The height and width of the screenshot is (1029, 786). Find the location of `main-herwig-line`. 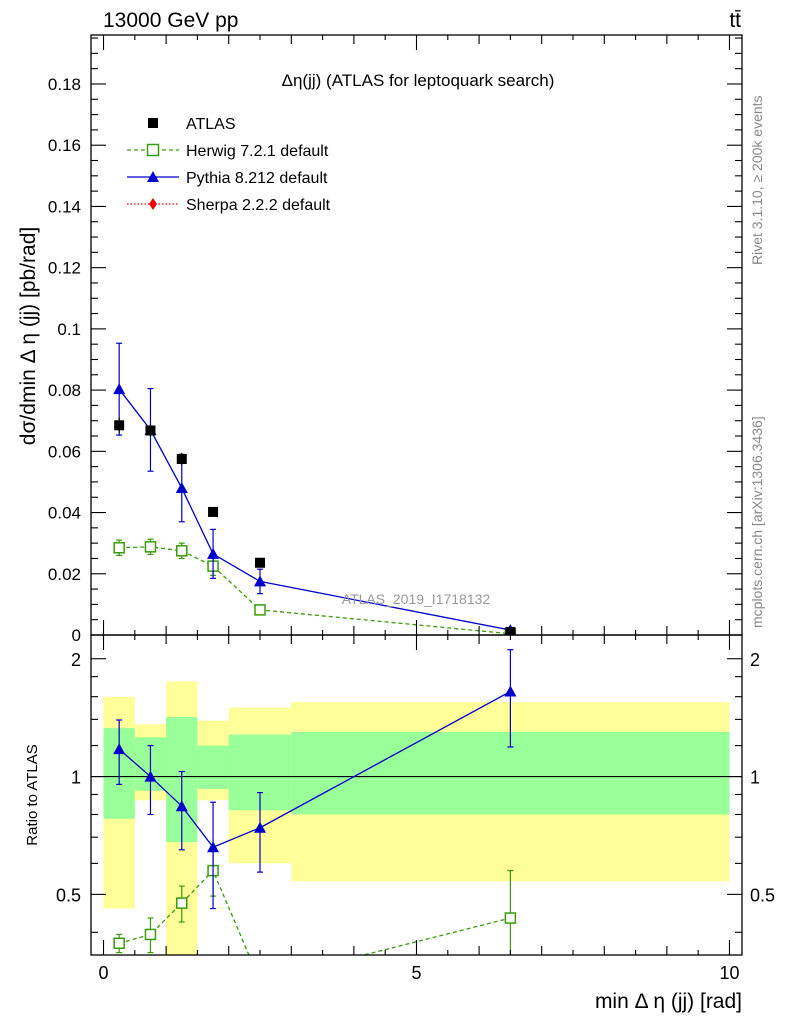

main-herwig-line is located at coordinates (315, 590).